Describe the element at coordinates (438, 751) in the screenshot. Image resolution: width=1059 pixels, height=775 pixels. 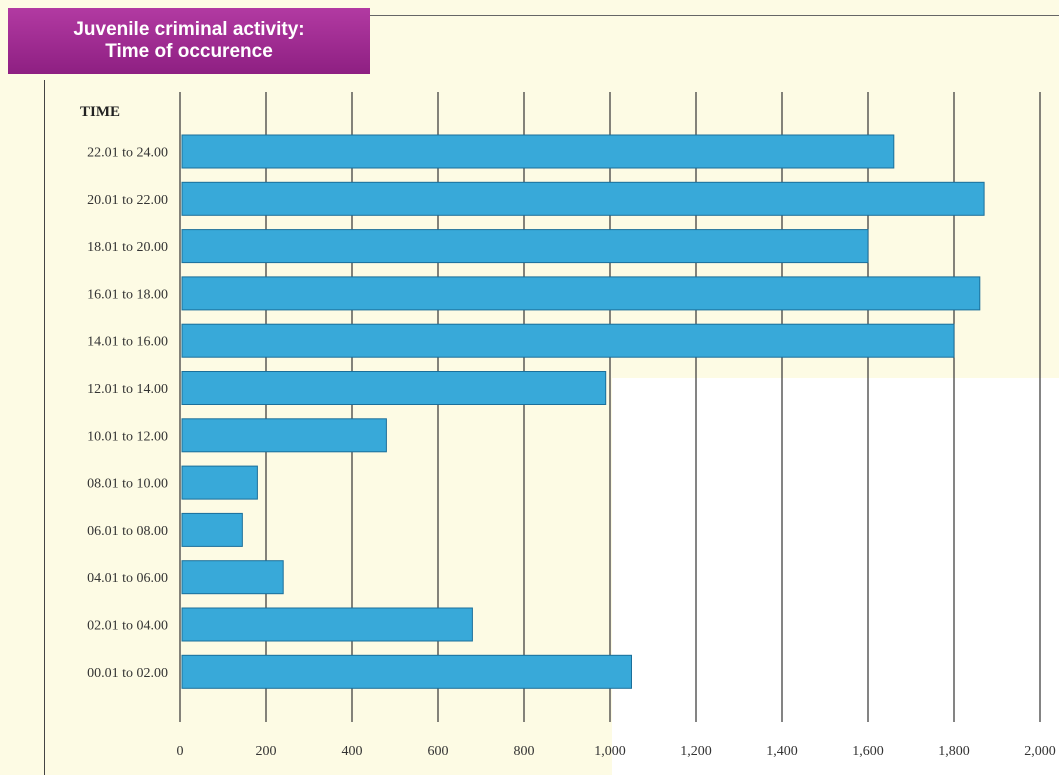
I see `x-tick-label-3: 600` at that location.